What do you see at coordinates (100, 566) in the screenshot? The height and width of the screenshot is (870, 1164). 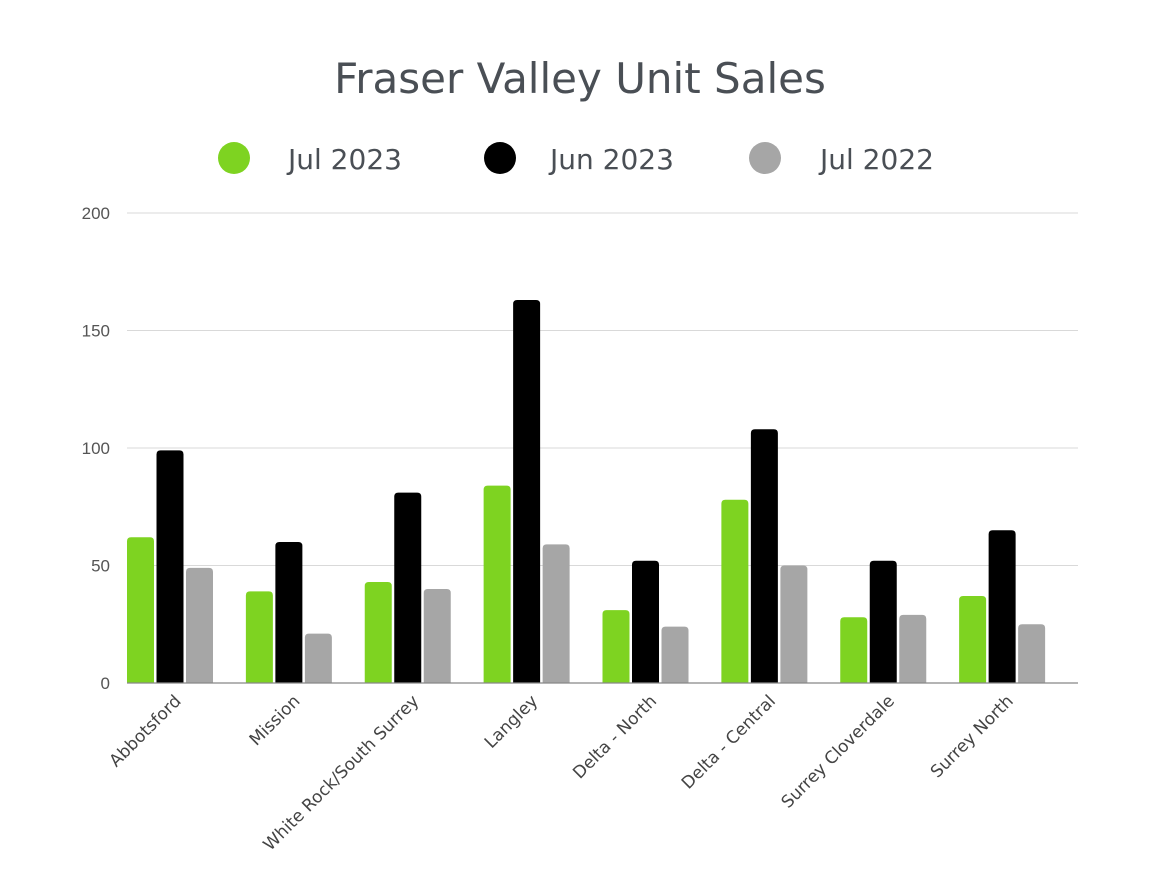 I see `y-tick-label: 50` at bounding box center [100, 566].